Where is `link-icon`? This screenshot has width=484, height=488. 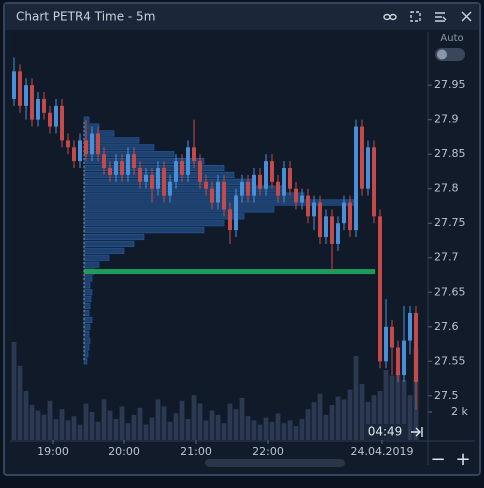
link-icon is located at coordinates (393, 17).